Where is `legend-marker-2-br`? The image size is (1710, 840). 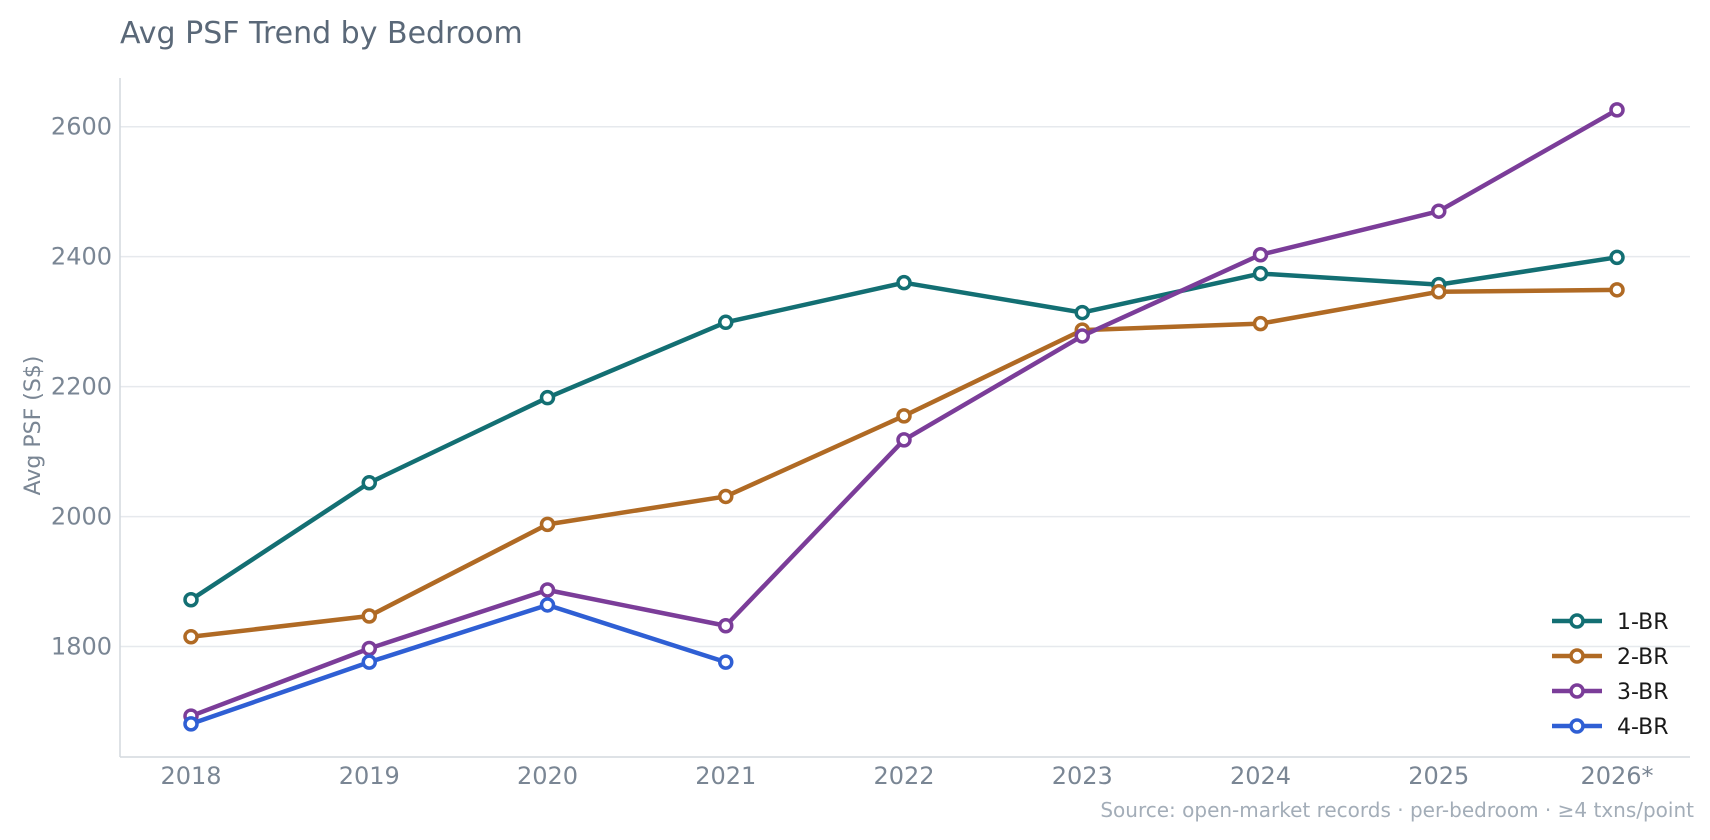
legend-marker-2-br is located at coordinates (1577, 656).